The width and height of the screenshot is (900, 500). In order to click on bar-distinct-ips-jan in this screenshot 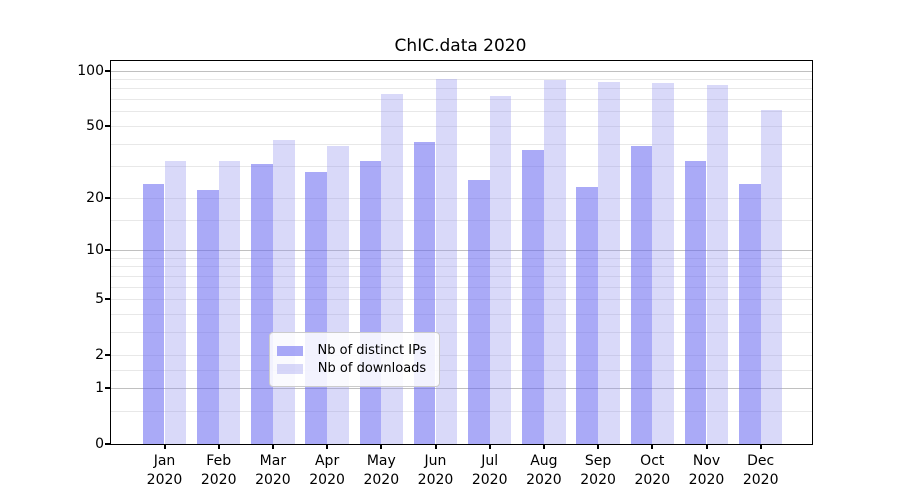, I will do `click(153, 313)`.